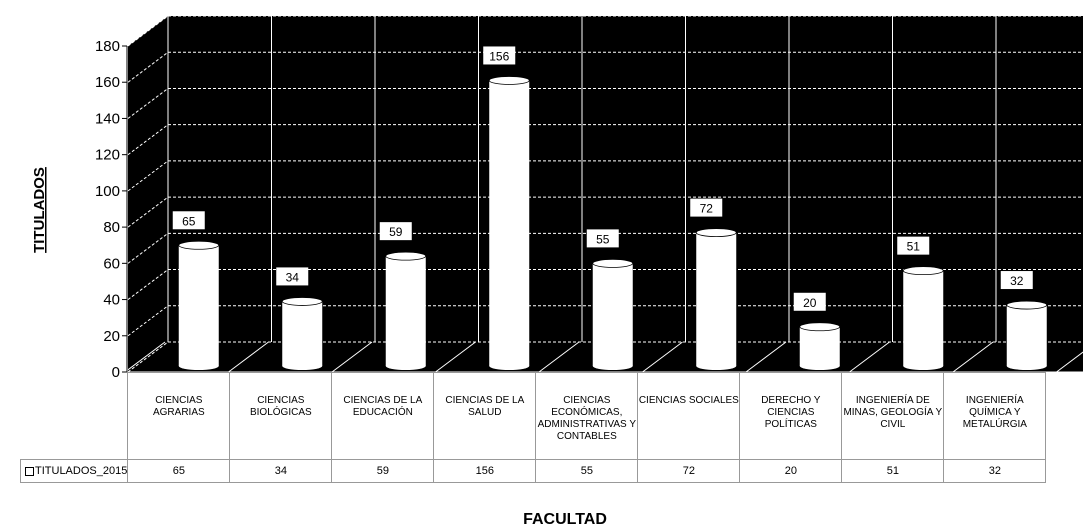 Image resolution: width=1083 pixels, height=532 pixels. I want to click on data-label: 51, so click(914, 247).